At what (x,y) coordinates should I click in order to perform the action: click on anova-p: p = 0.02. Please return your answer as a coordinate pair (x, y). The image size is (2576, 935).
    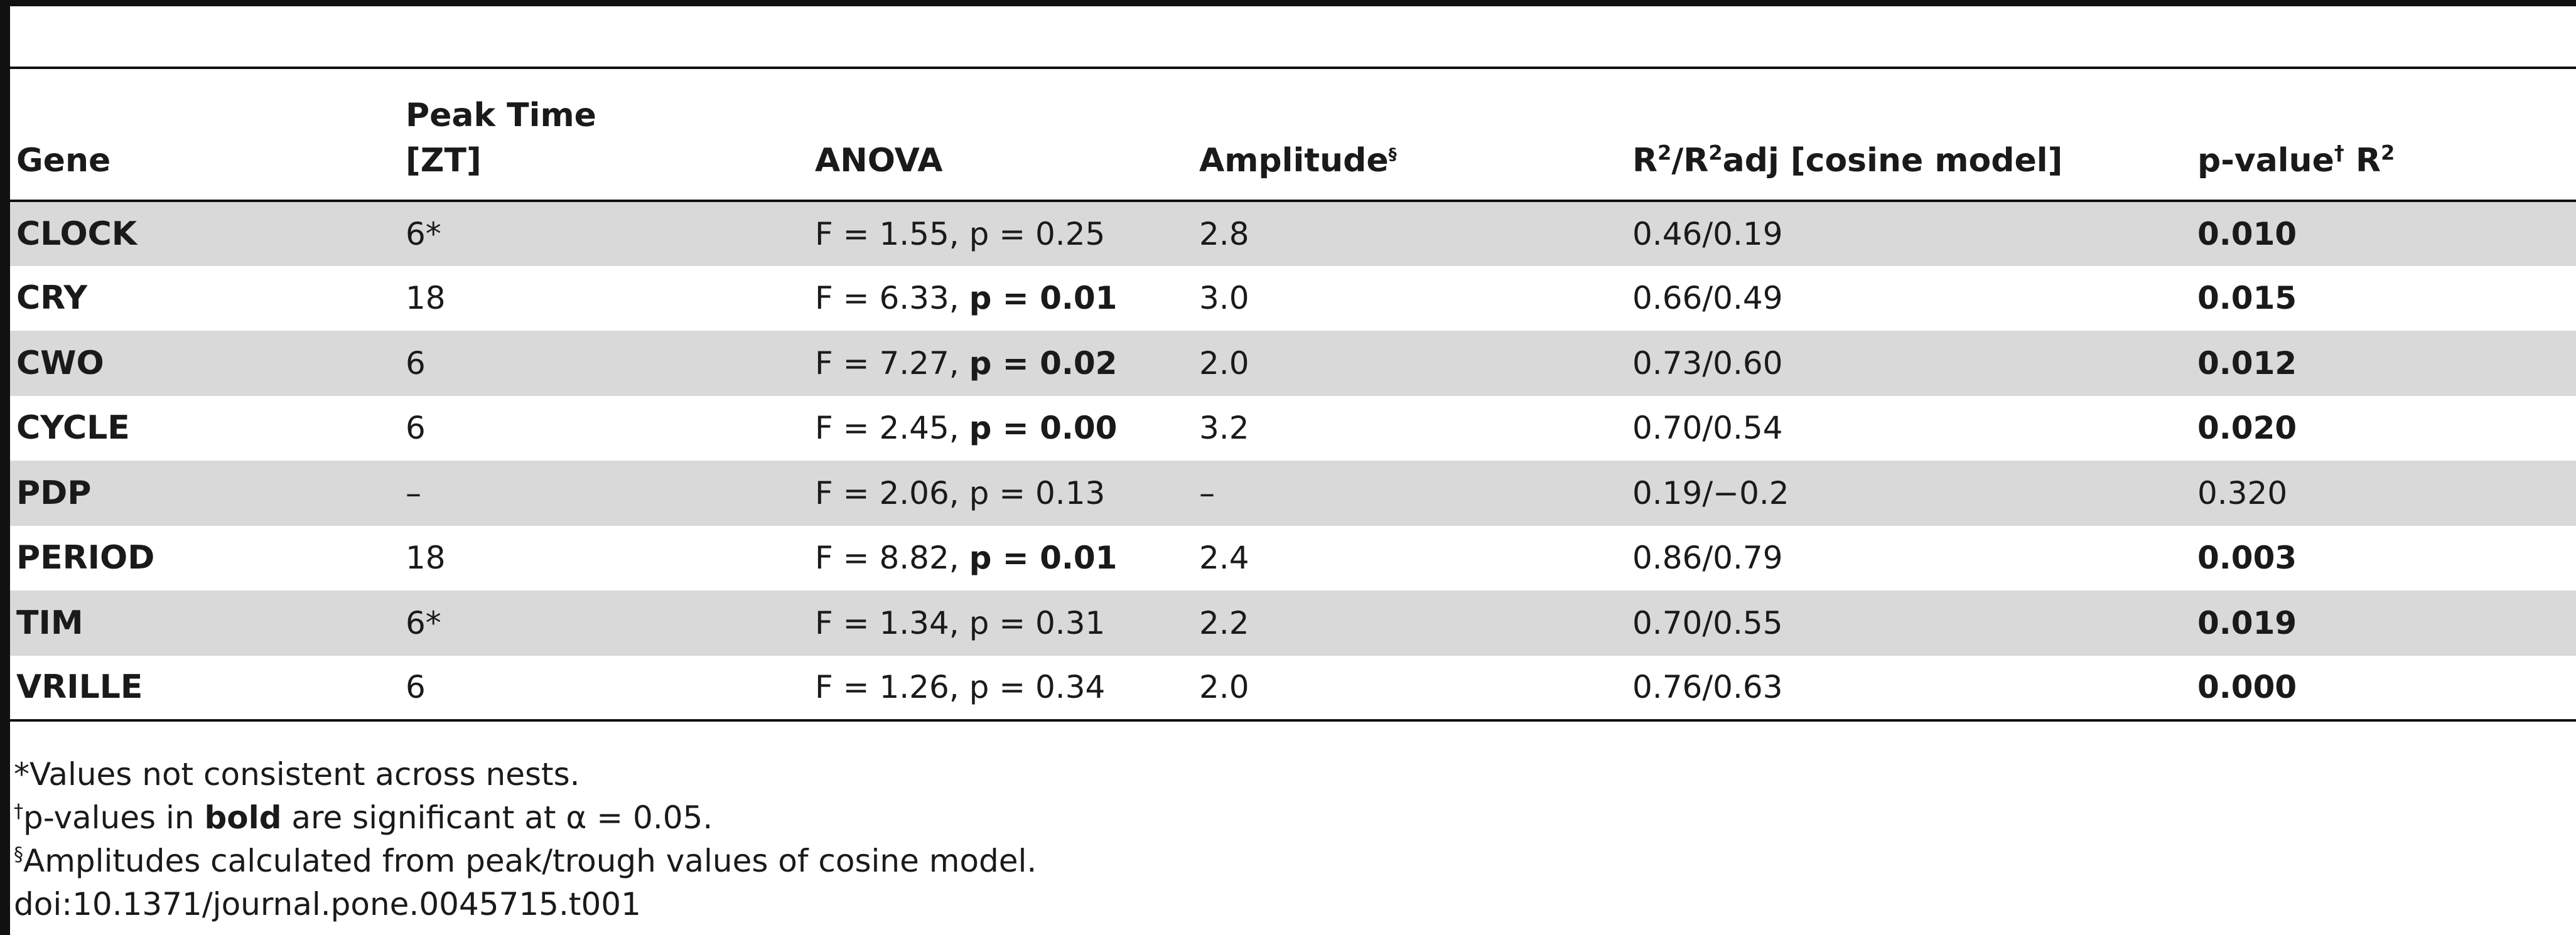
    Looking at the image, I should click on (1043, 363).